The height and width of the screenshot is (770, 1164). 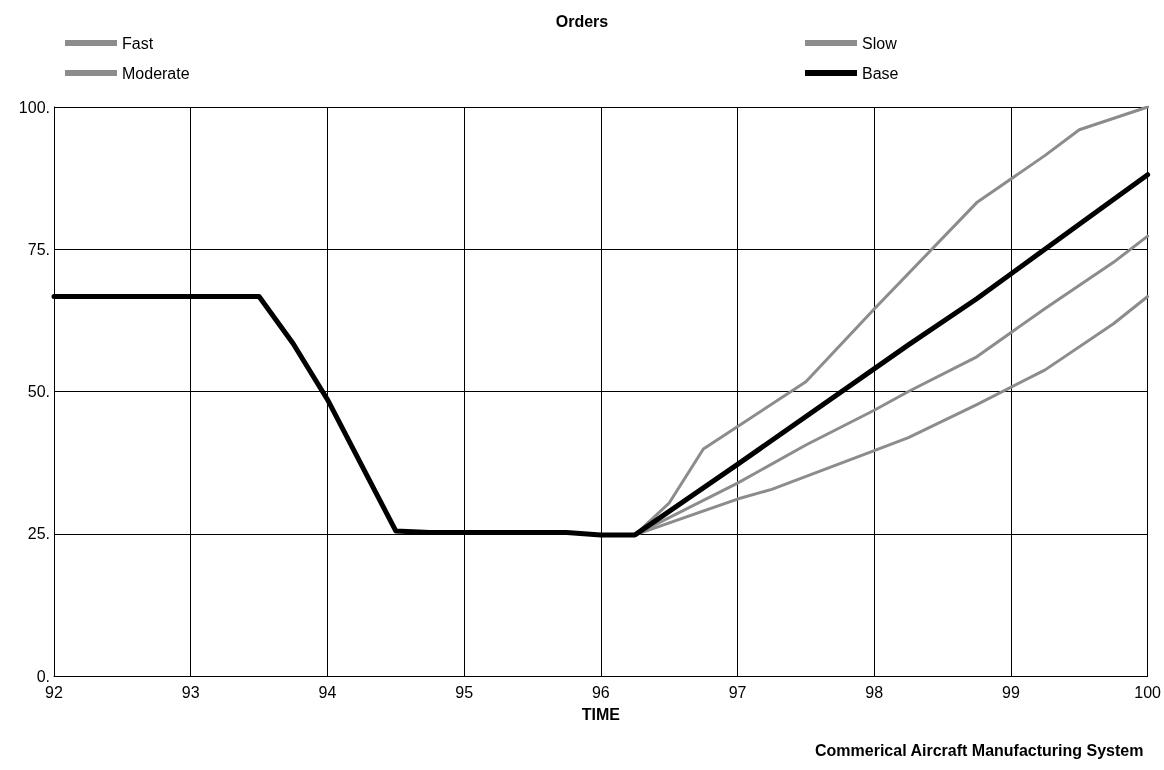 What do you see at coordinates (156, 73) in the screenshot?
I see `legend-label: Moderate` at bounding box center [156, 73].